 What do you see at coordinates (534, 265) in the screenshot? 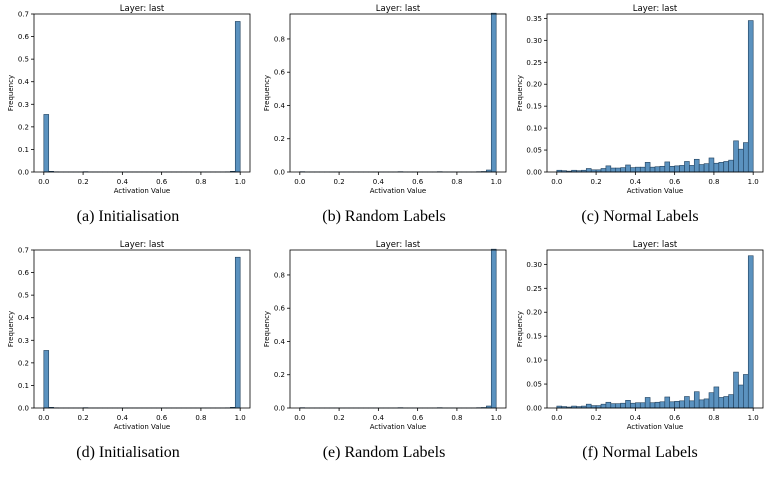
I see `ytick-label-f-6: 0.30` at bounding box center [534, 265].